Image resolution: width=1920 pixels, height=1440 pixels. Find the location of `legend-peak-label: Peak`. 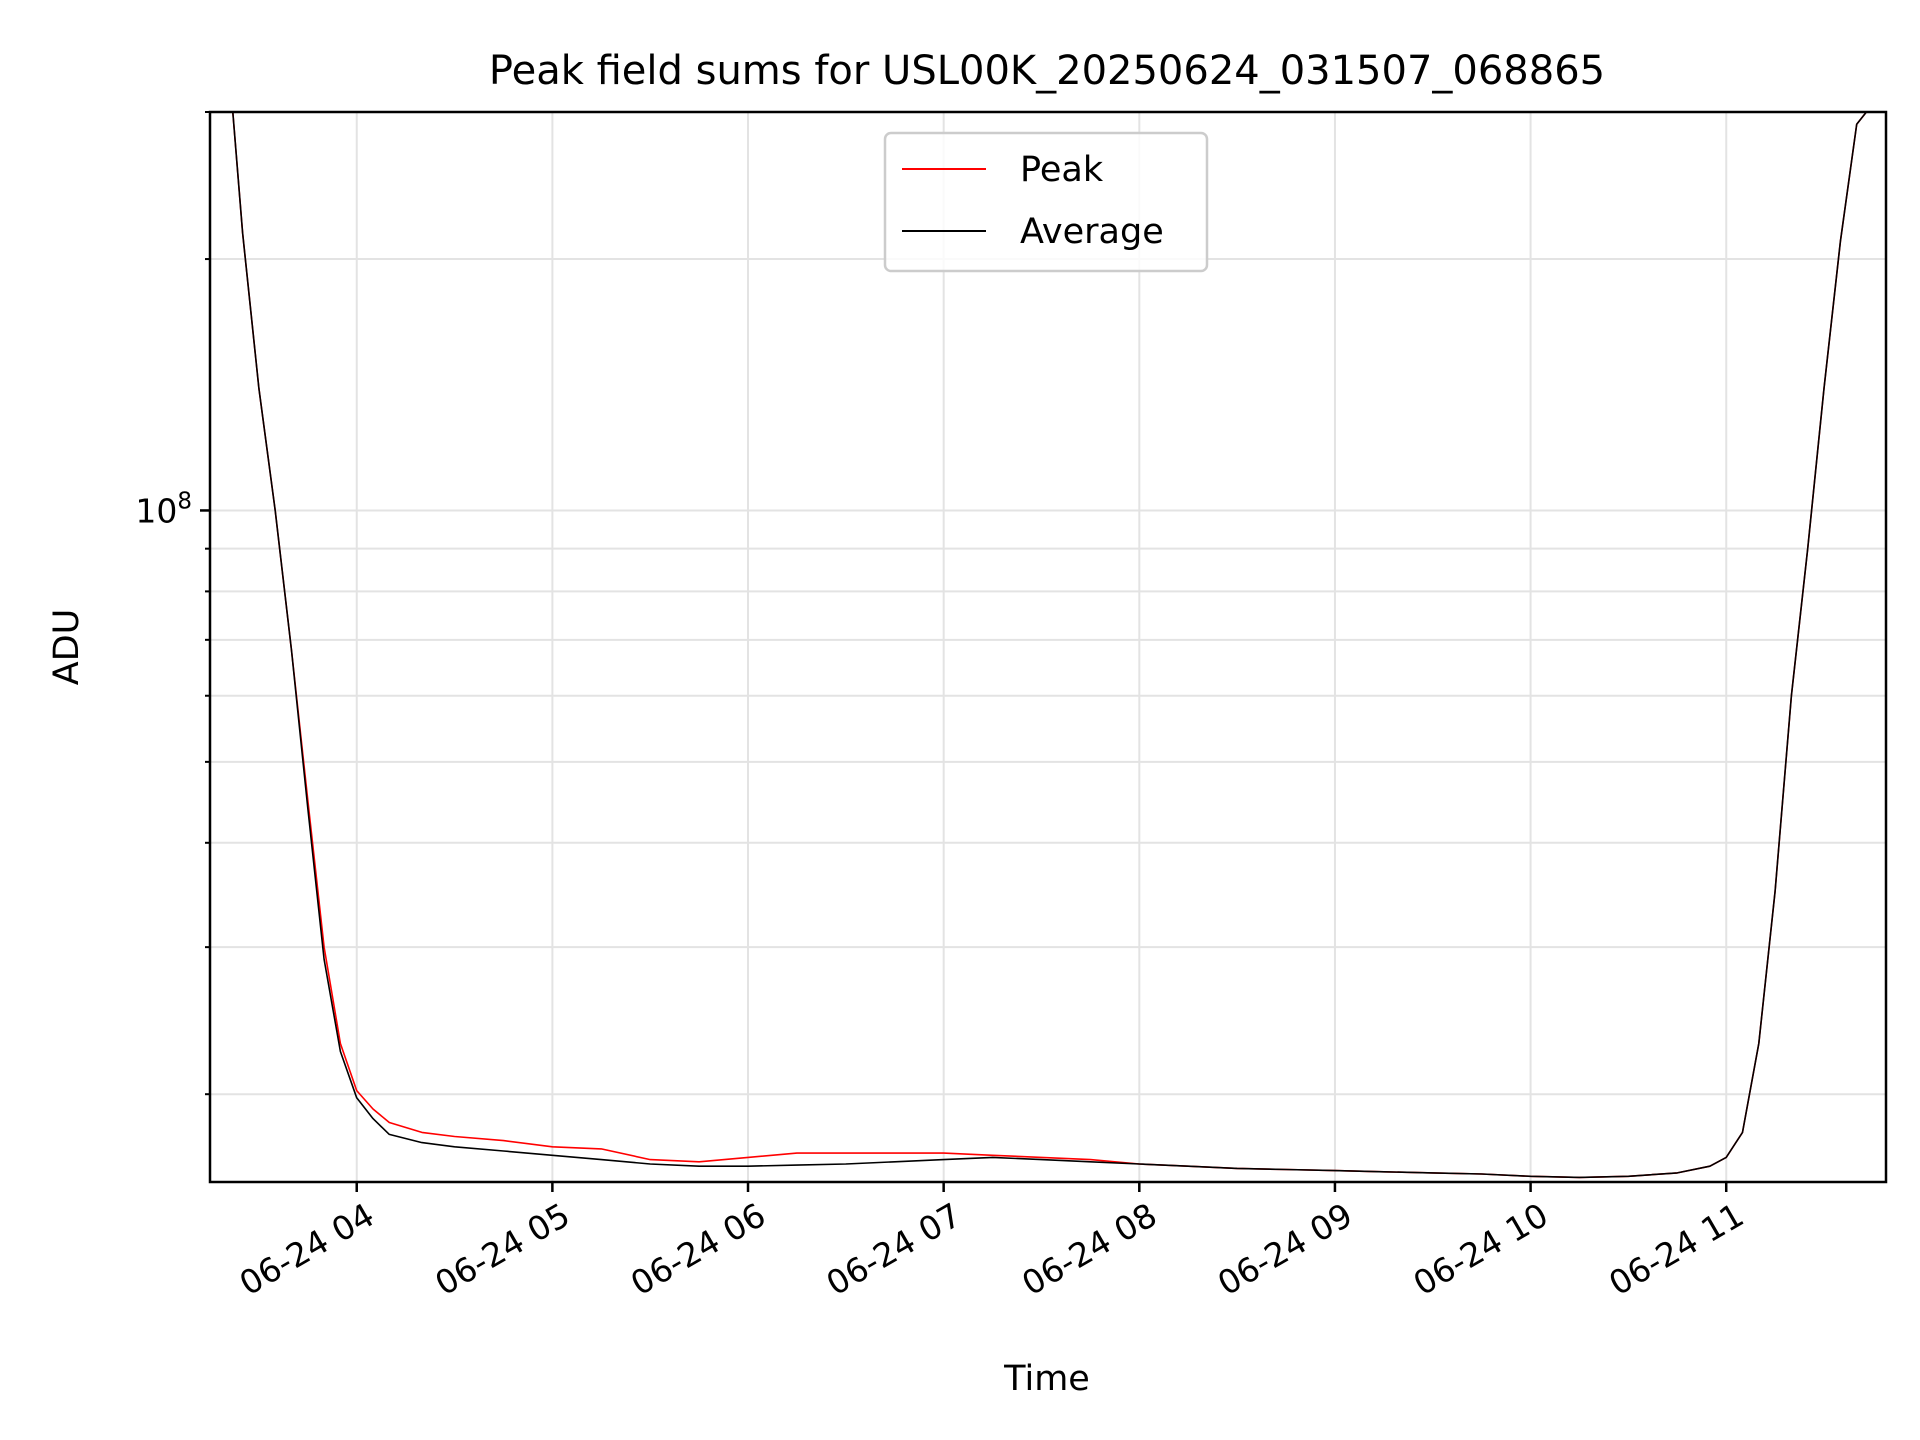

legend-peak-label: Peak is located at coordinates (1062, 170).